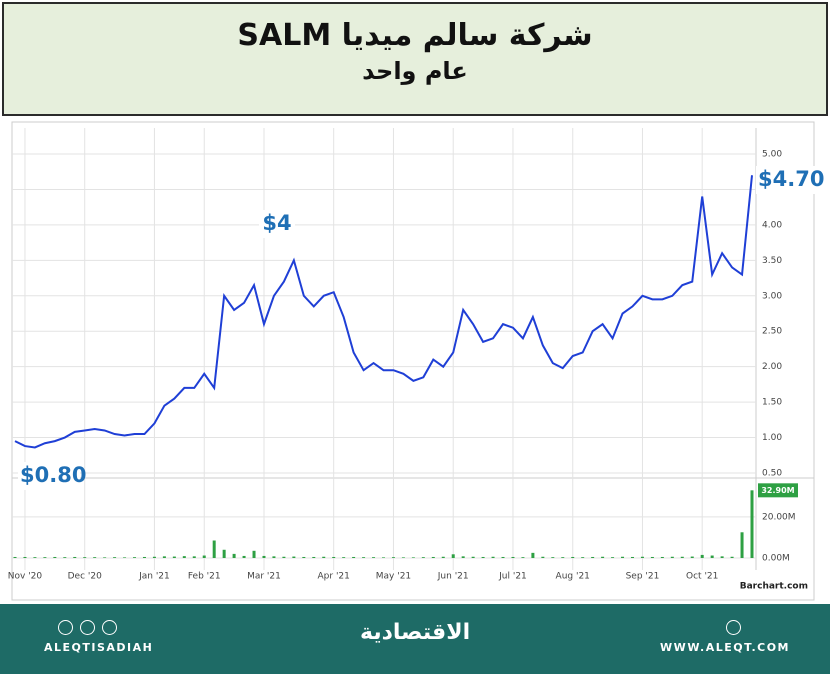 This screenshot has width=830, height=674. What do you see at coordinates (453, 577) in the screenshot?
I see `x-tick-label: Jun '21` at bounding box center [453, 577].